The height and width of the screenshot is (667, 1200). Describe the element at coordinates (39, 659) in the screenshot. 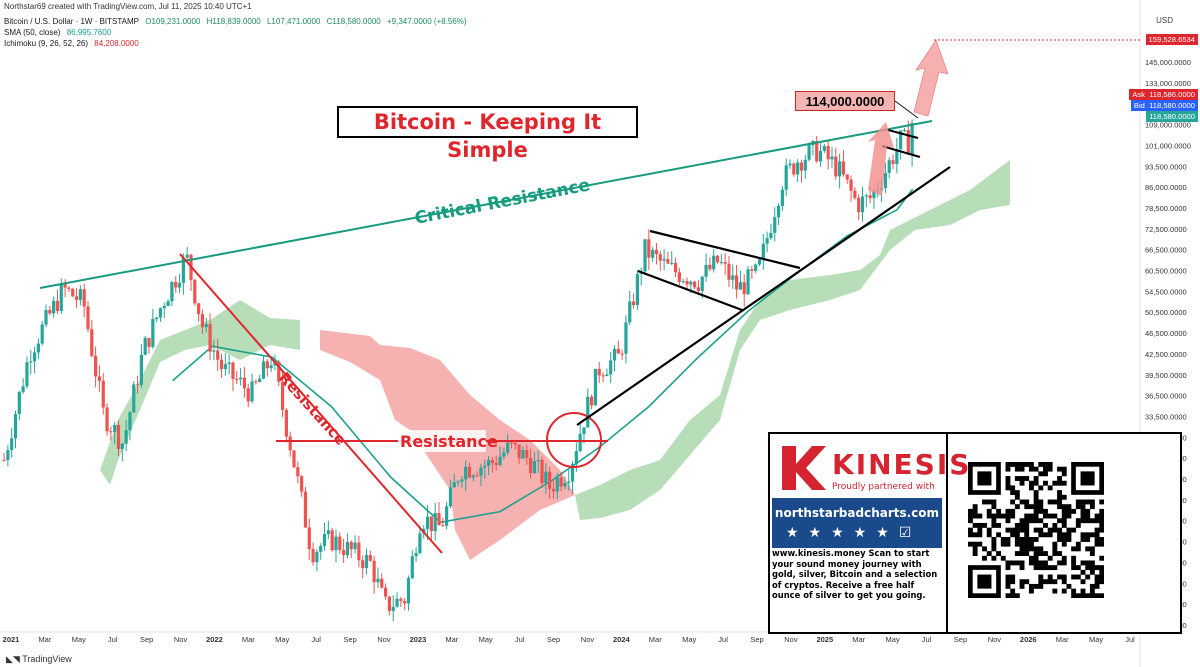

I see `tradingview-brand: ◣◥ TradingView` at that location.